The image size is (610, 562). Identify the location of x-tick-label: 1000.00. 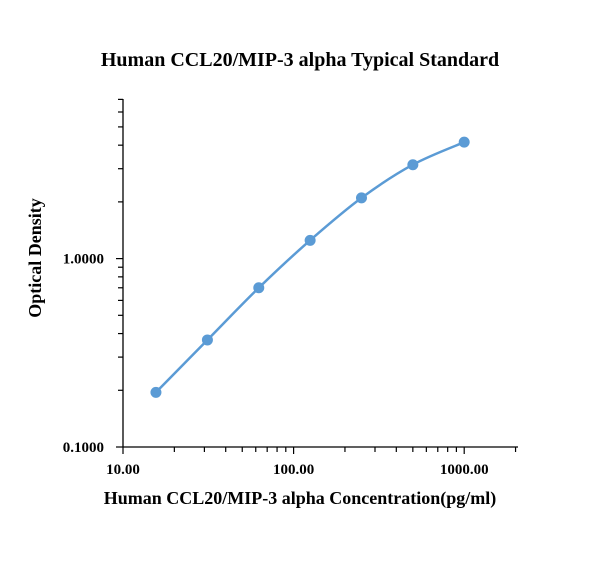
(464, 470).